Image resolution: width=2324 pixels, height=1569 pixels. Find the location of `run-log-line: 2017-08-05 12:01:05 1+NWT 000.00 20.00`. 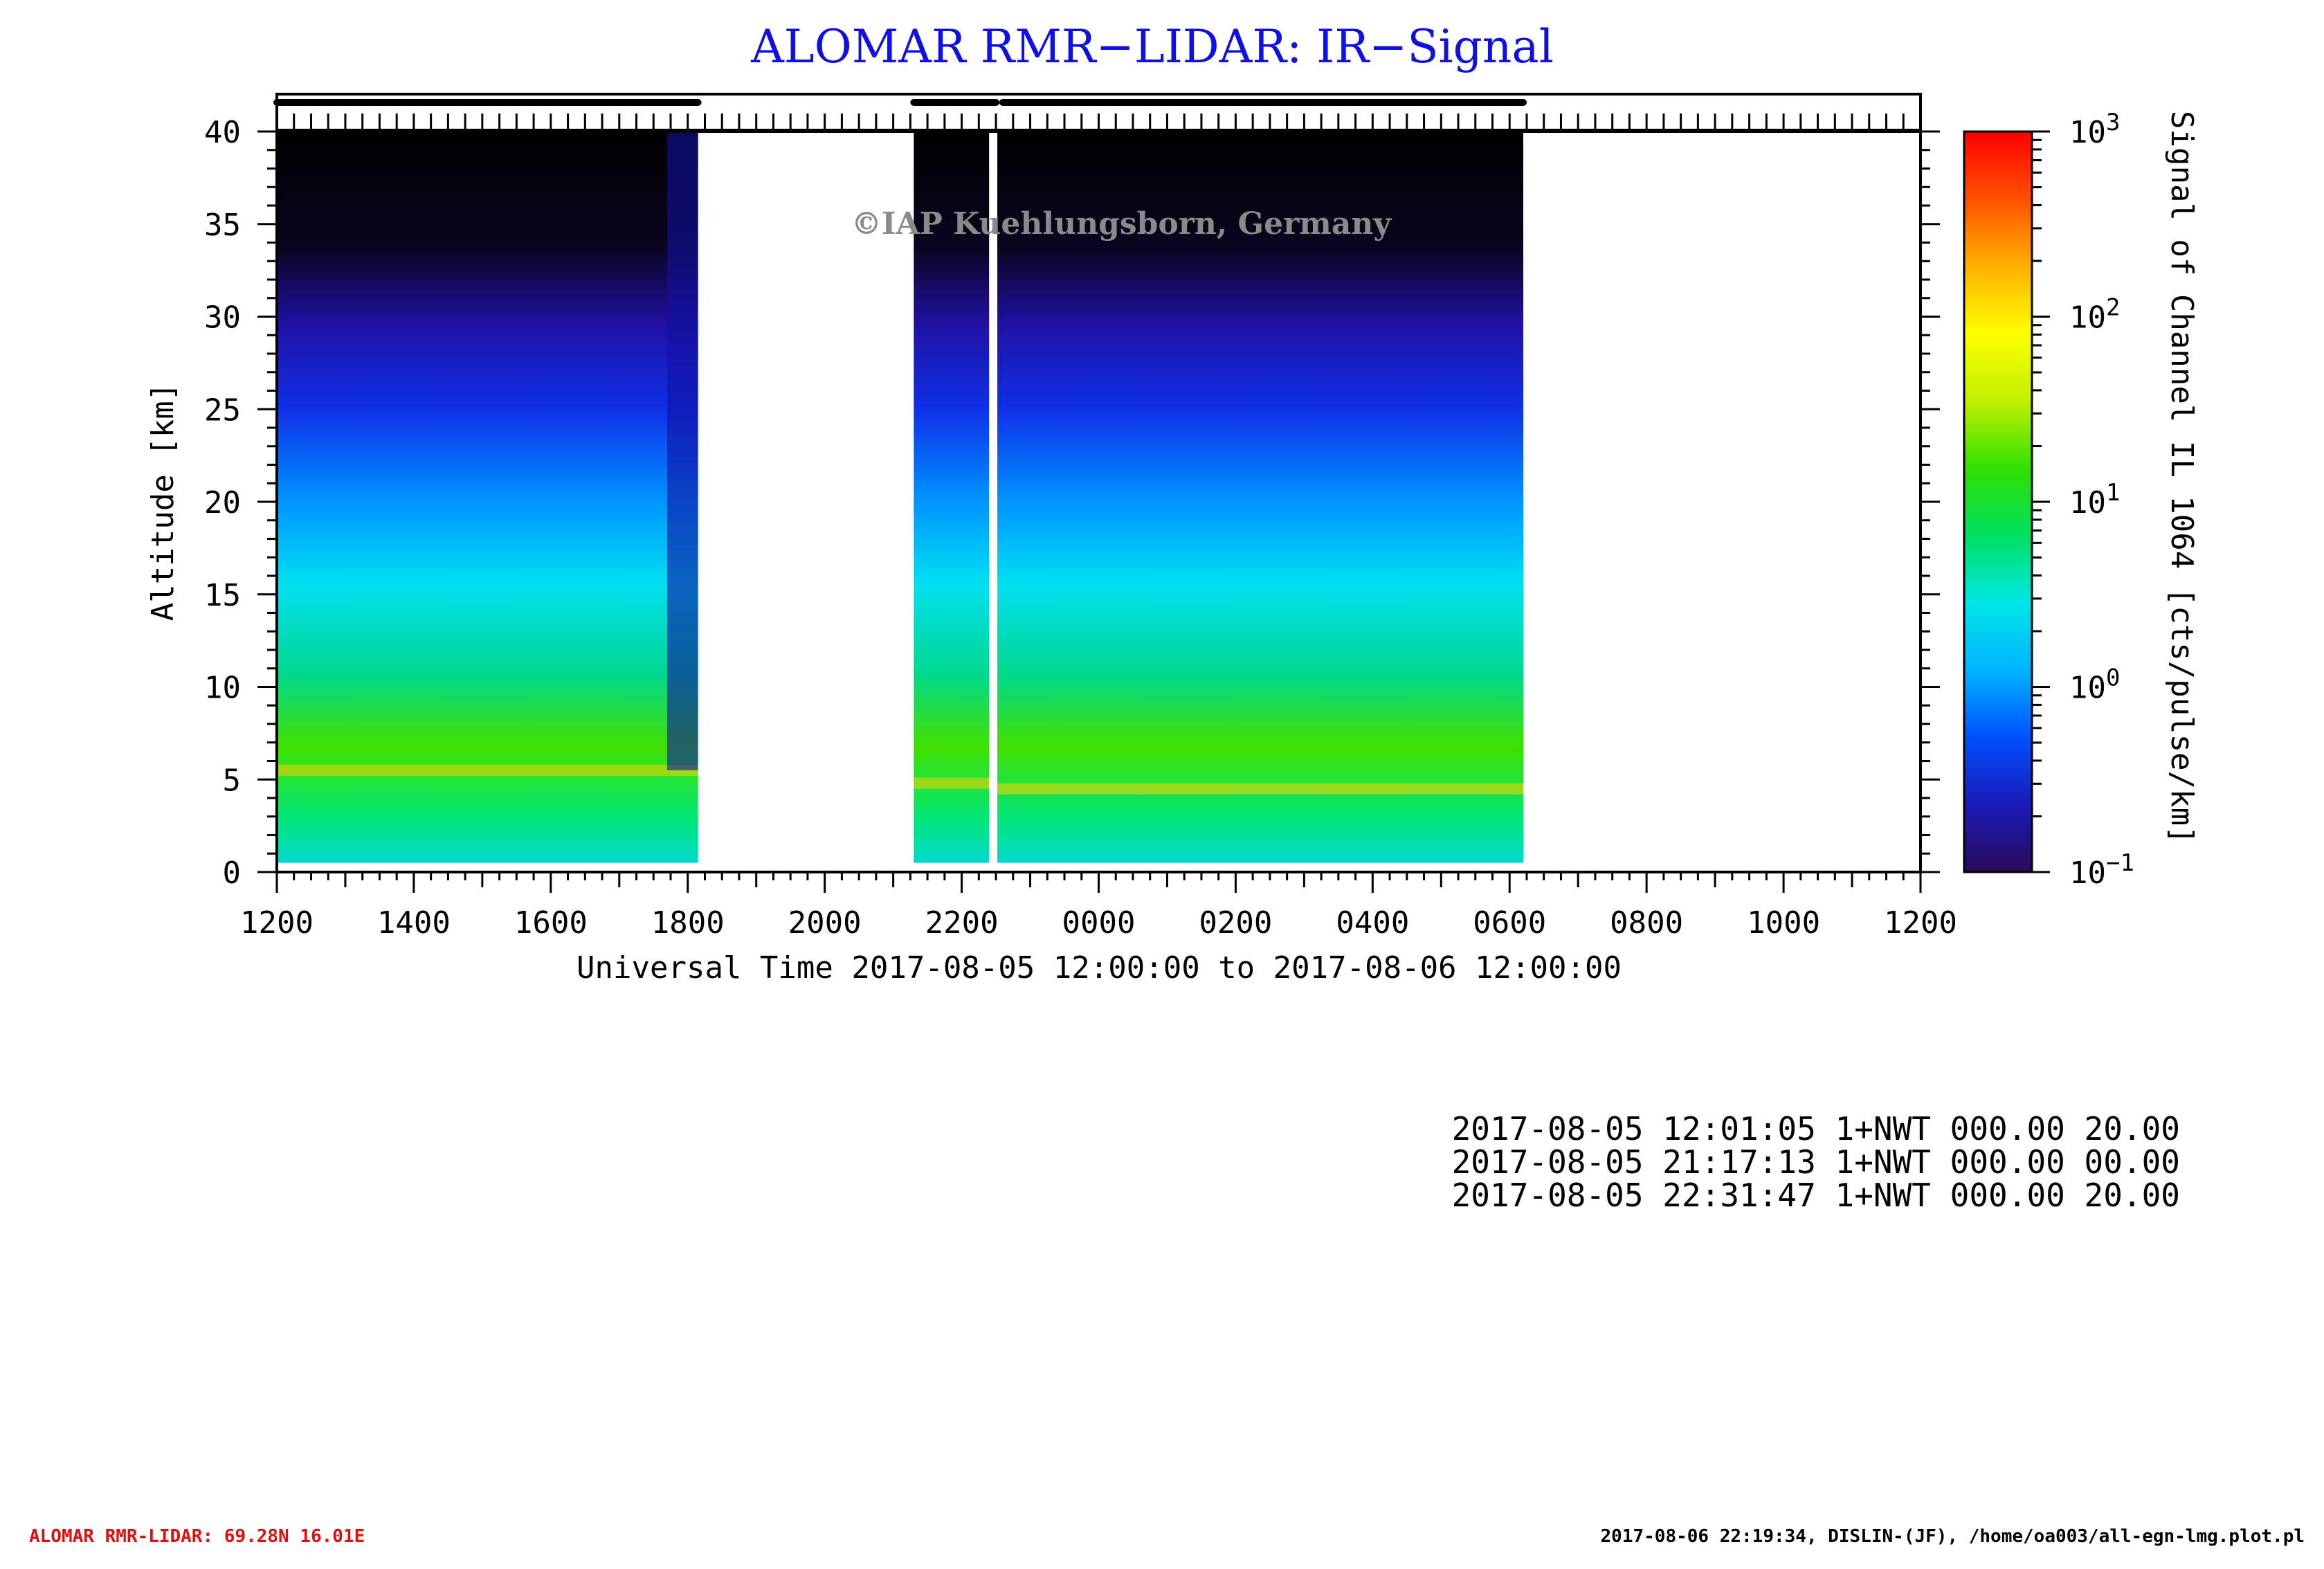

run-log-line: 2017-08-05 12:01:05 1+NWT 000.00 20.00 is located at coordinates (1816, 1129).